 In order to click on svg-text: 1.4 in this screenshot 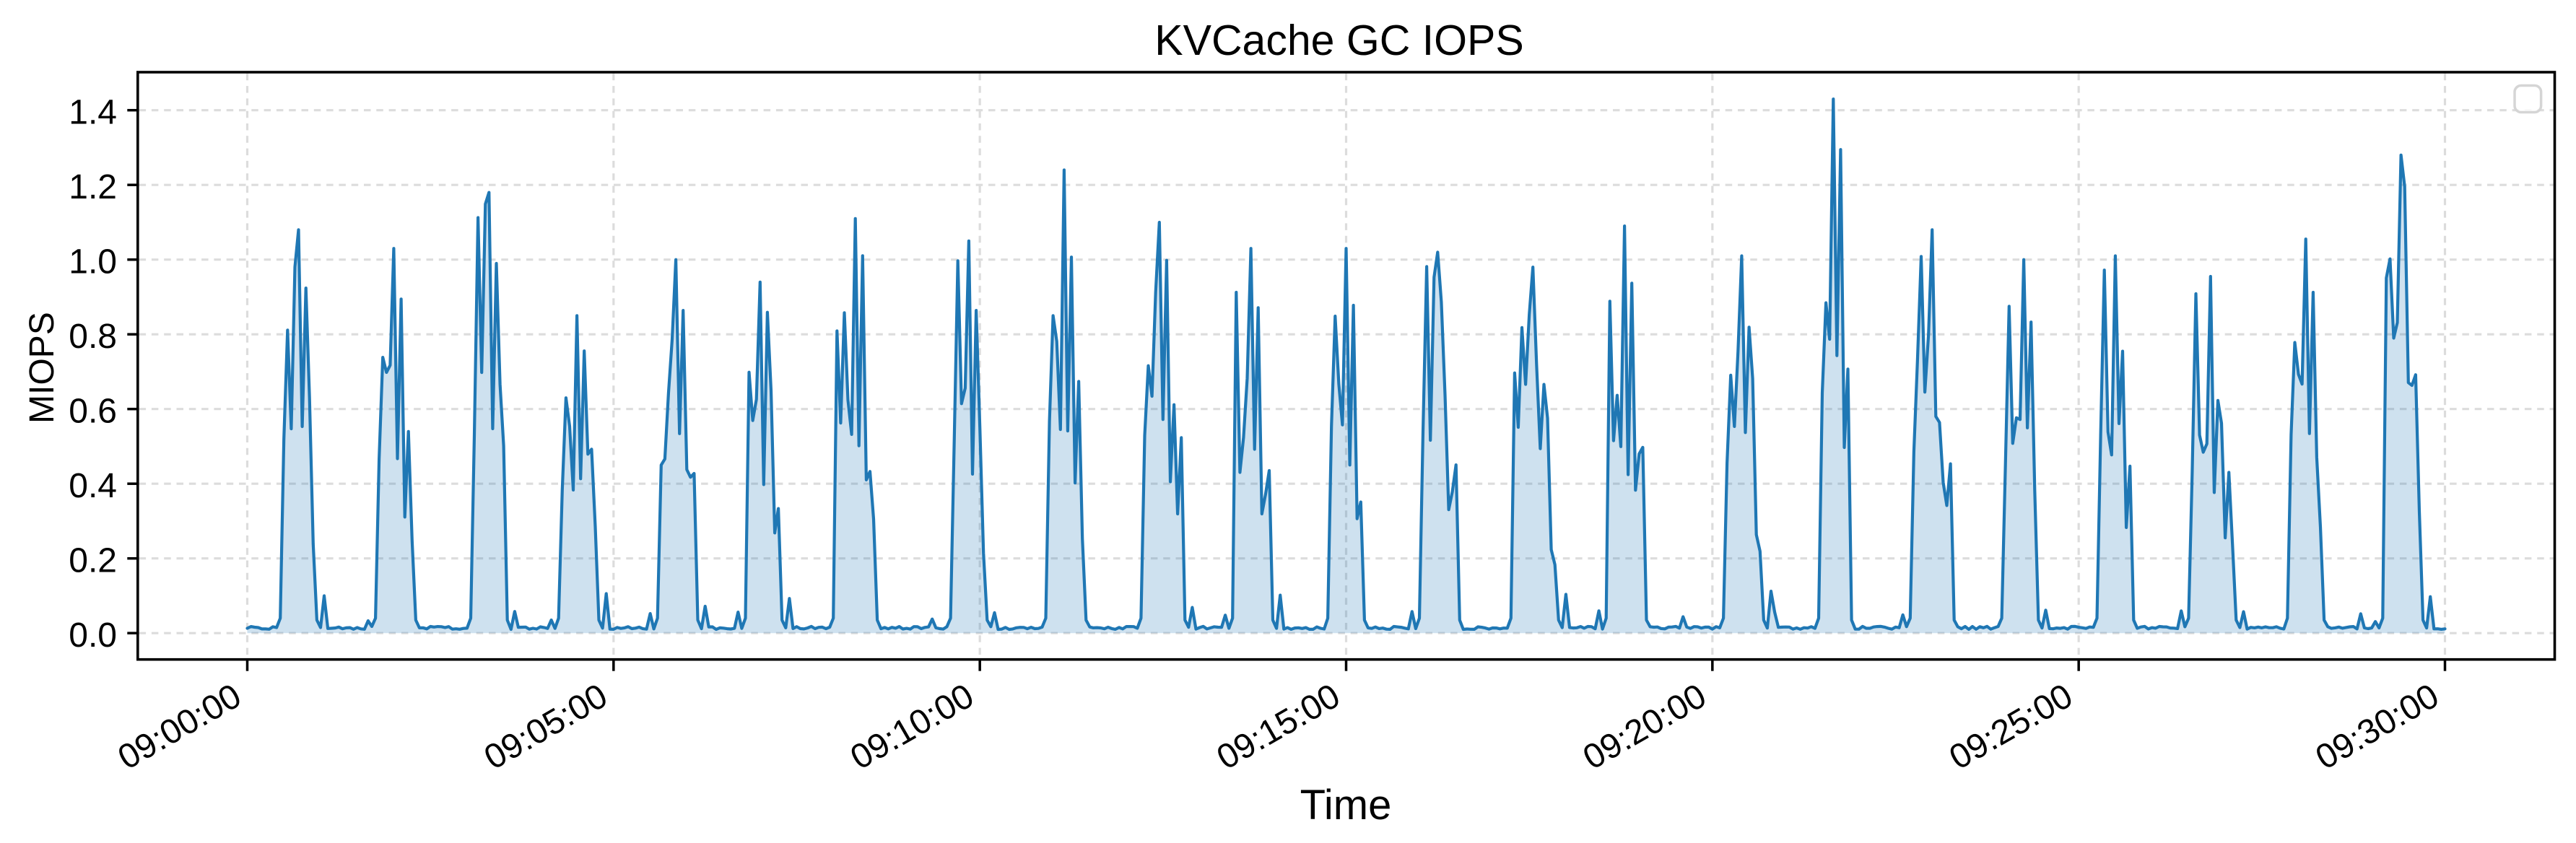, I will do `click(93, 113)`.